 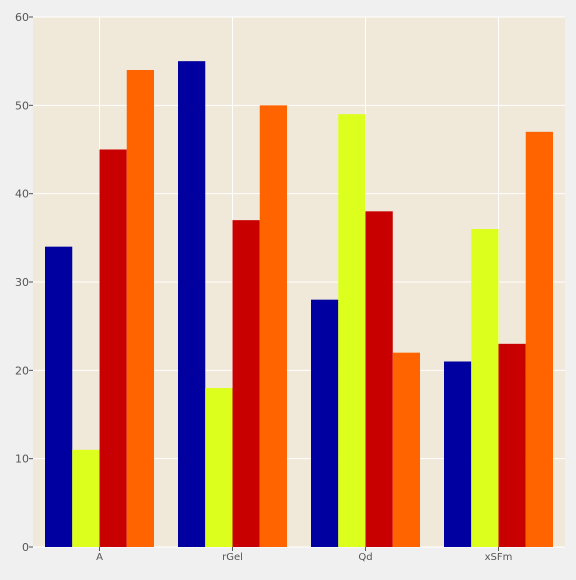 I want to click on y-tick-label: 50, so click(x=22, y=105).